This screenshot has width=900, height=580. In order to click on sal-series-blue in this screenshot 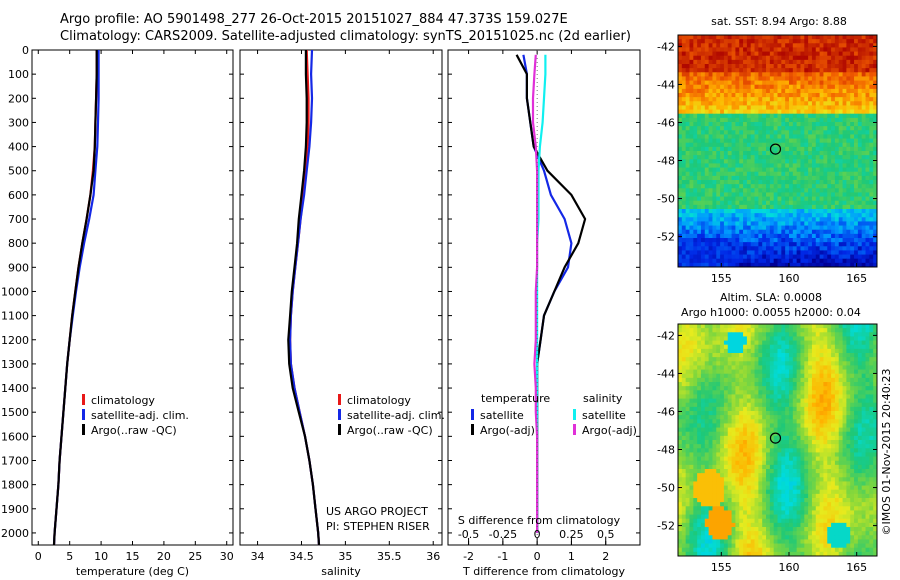, I will do `click(305, 297)`.